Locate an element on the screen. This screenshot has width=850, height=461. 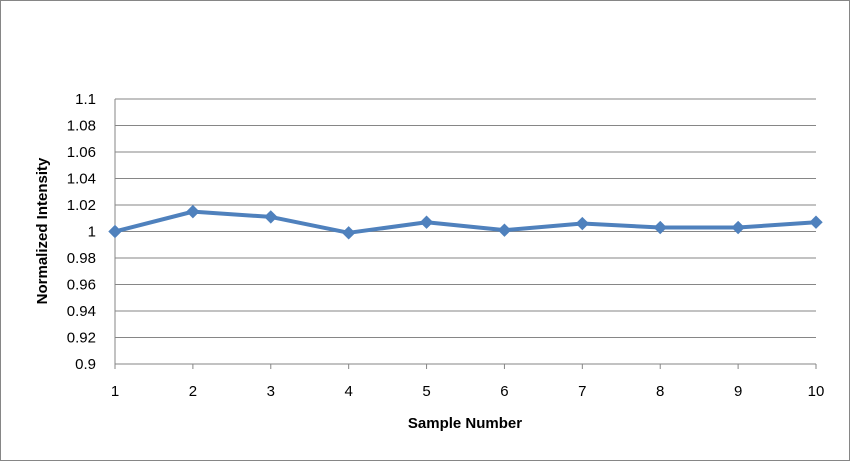
x-tick-label: 2 is located at coordinates (193, 391).